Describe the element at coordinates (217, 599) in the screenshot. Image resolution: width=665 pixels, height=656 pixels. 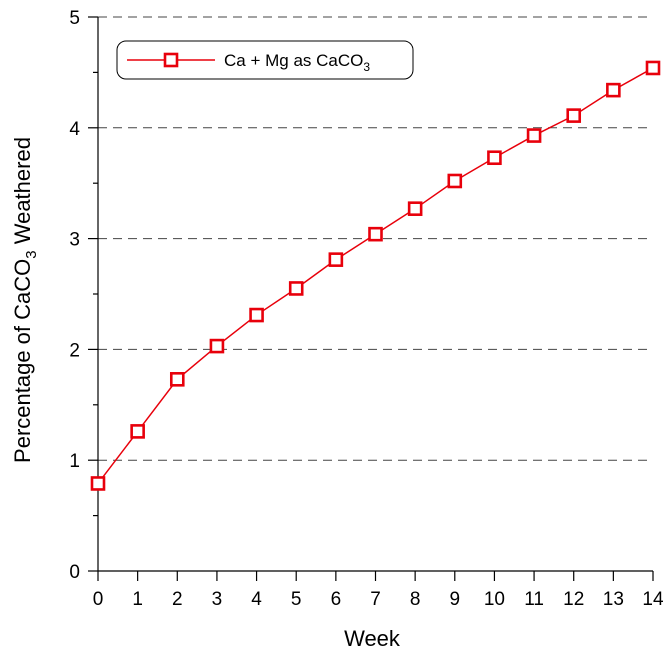
I see `x-tick-label: 3` at that location.